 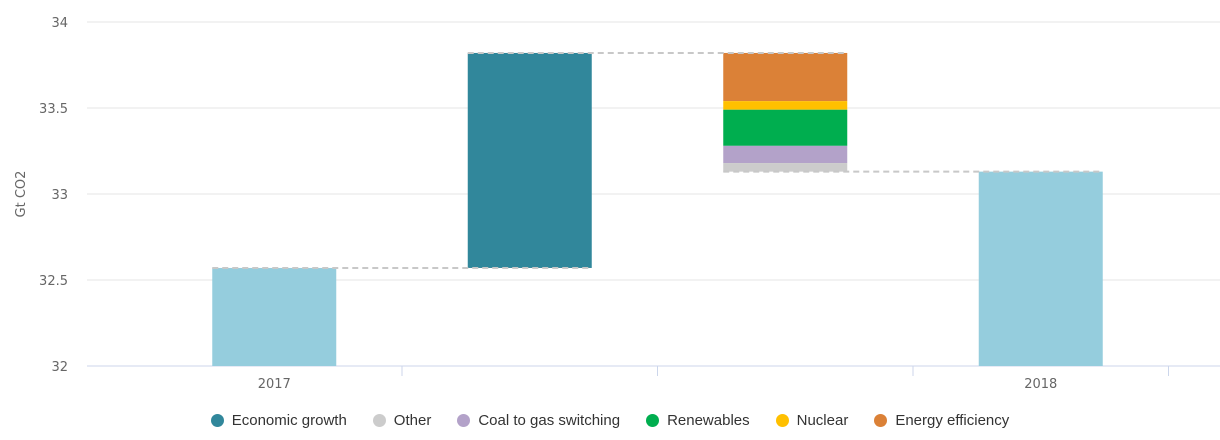 What do you see at coordinates (1040, 384) in the screenshot?
I see `x-tick-label: 2018` at bounding box center [1040, 384].